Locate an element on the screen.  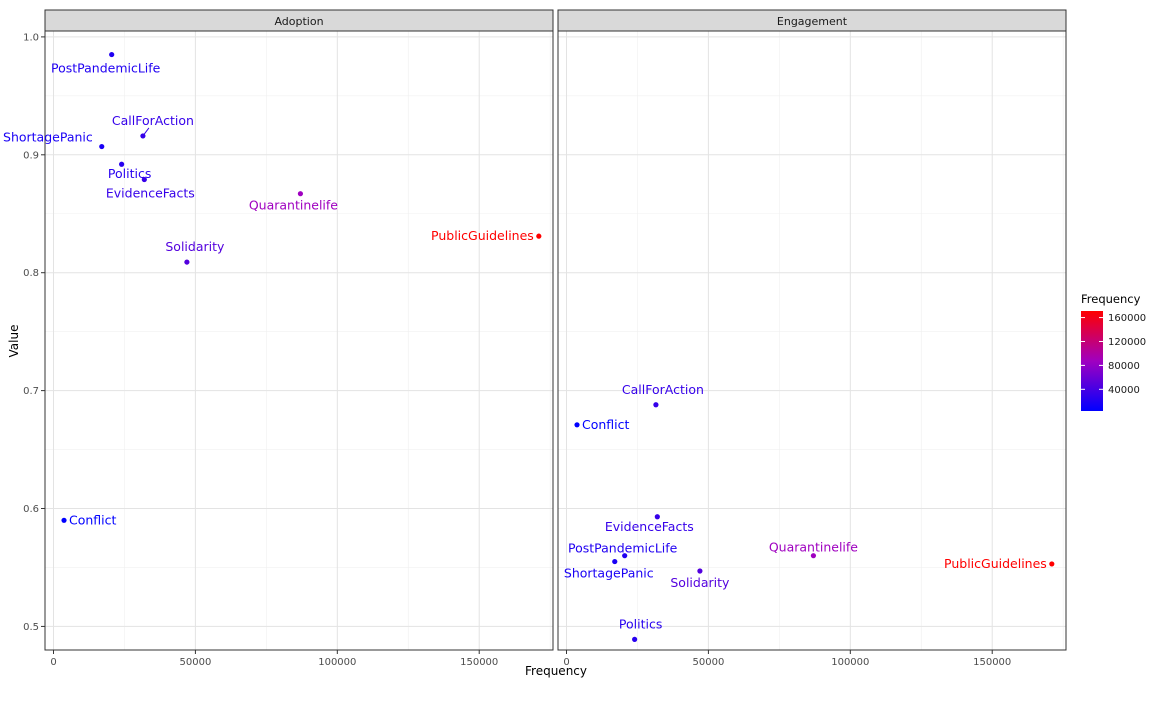
y-axis-title: Value is located at coordinates (14, 341).